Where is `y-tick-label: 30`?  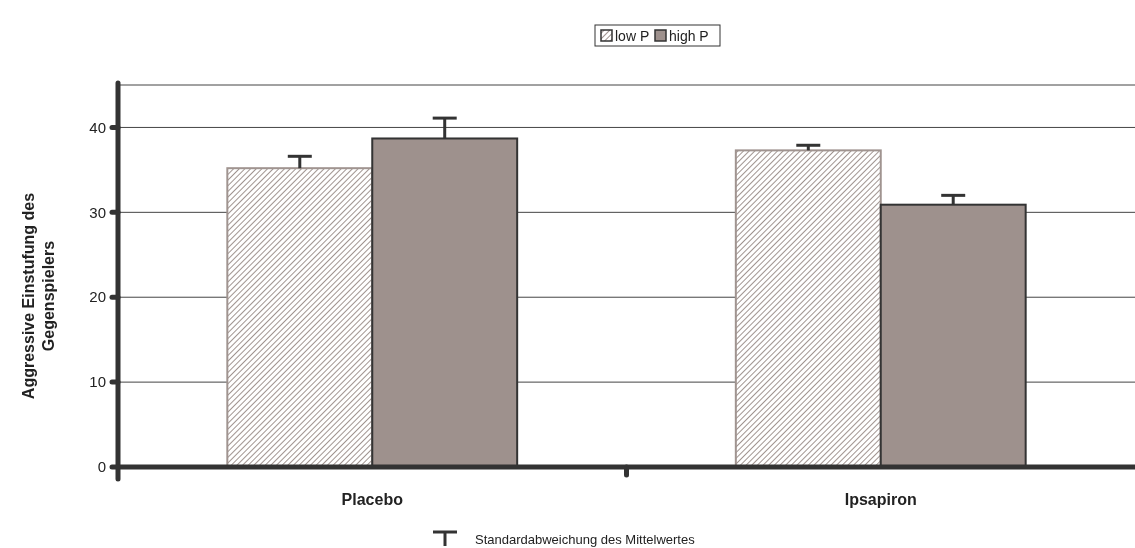 y-tick-label: 30 is located at coordinates (97, 212).